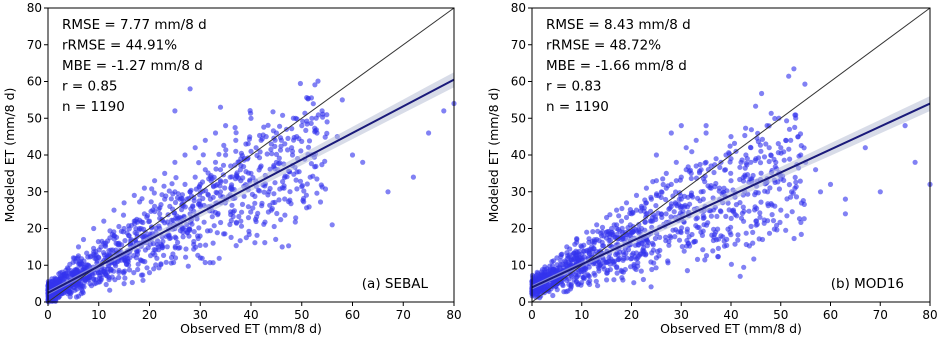 Image resolution: width=938 pixels, height=347 pixels. I want to click on stats-text: r = 0.85, so click(90, 87).